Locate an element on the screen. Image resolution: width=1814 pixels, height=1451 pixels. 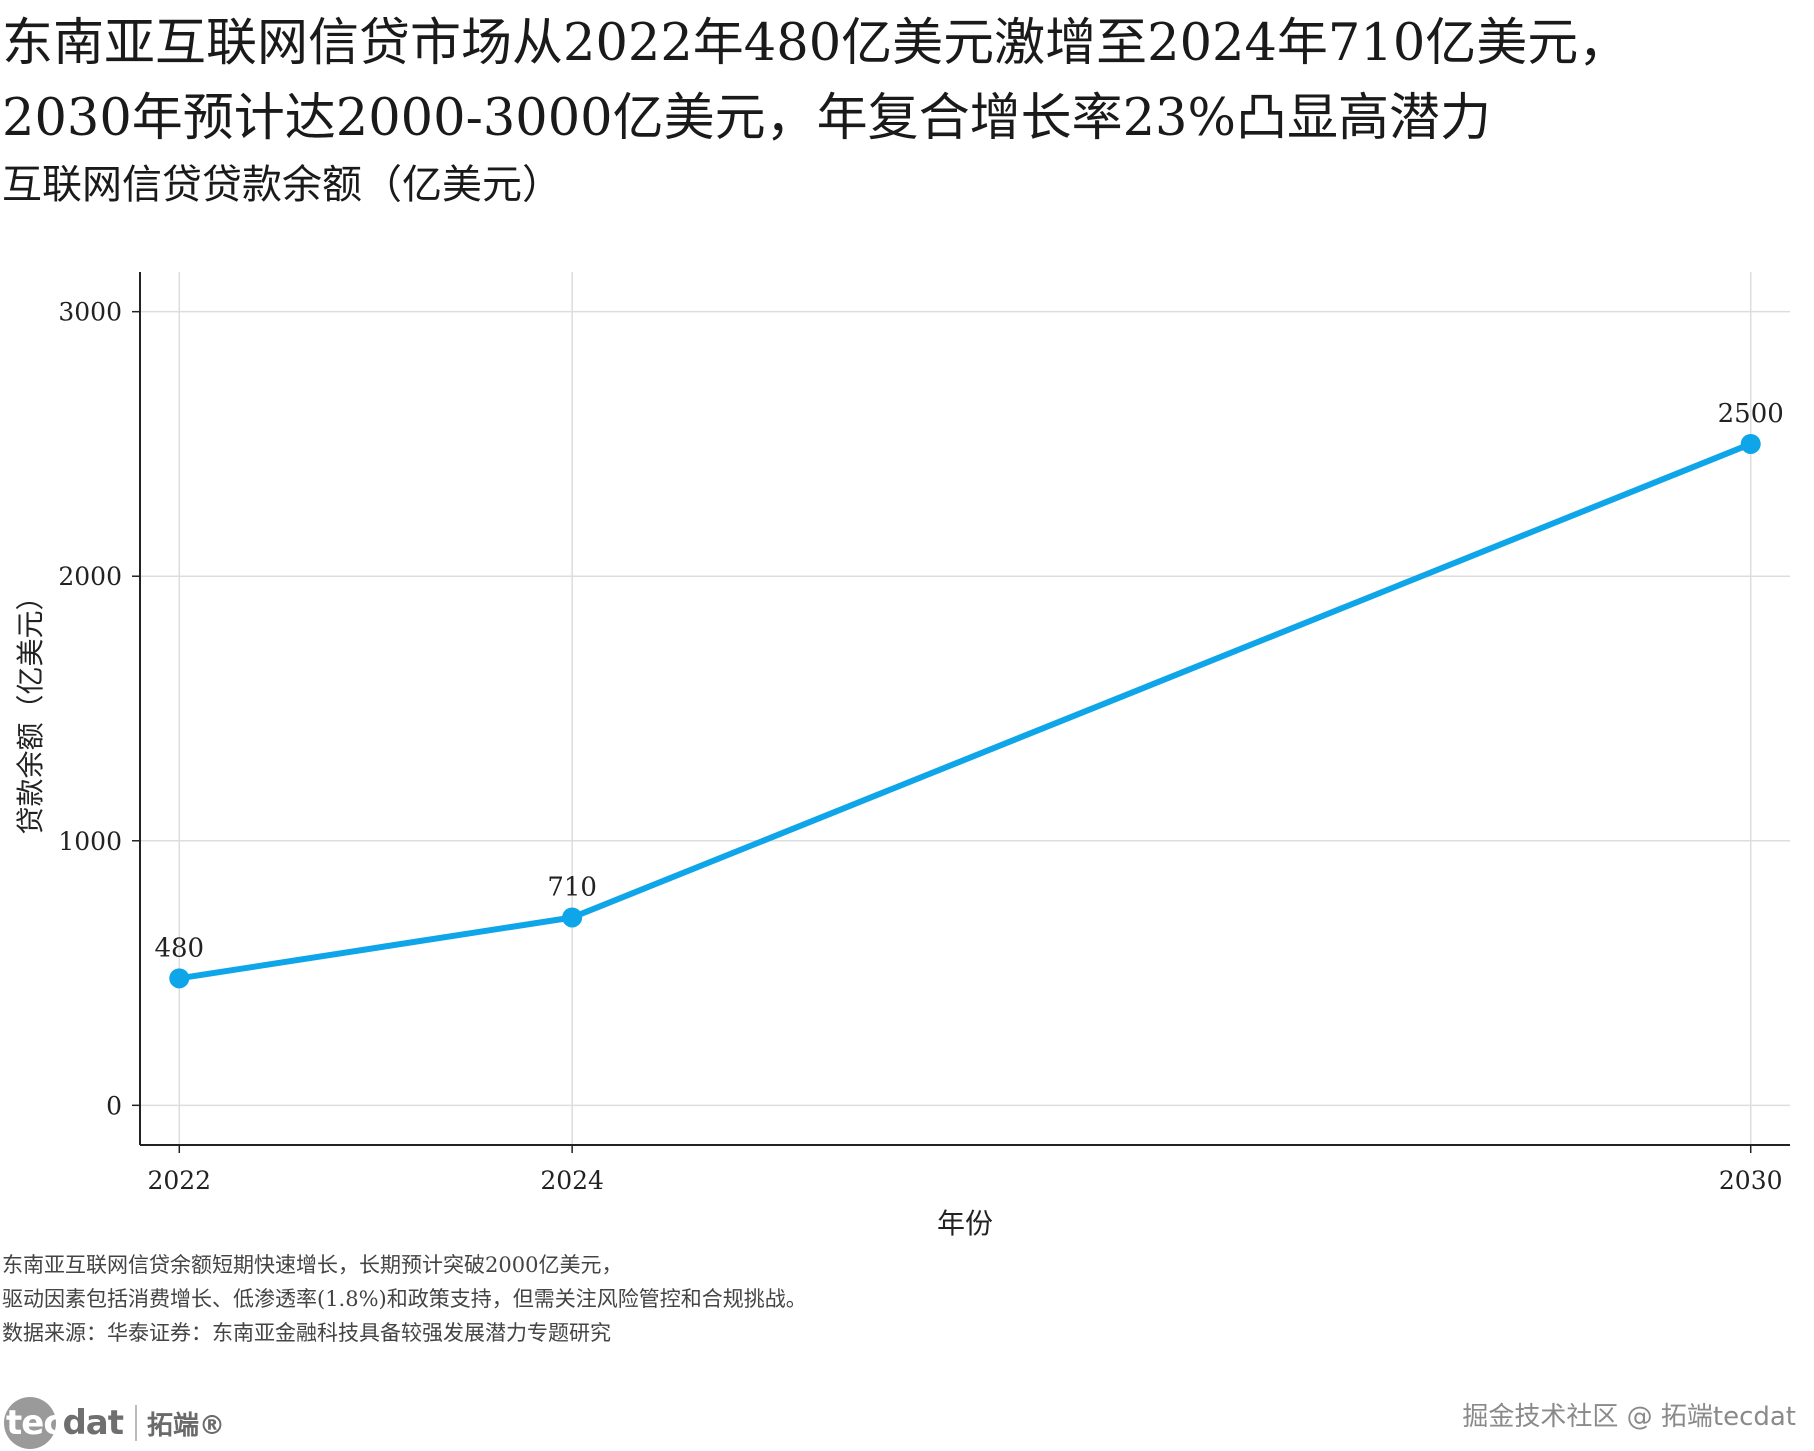
logo-tec: tec is located at coordinates (34, 1423).